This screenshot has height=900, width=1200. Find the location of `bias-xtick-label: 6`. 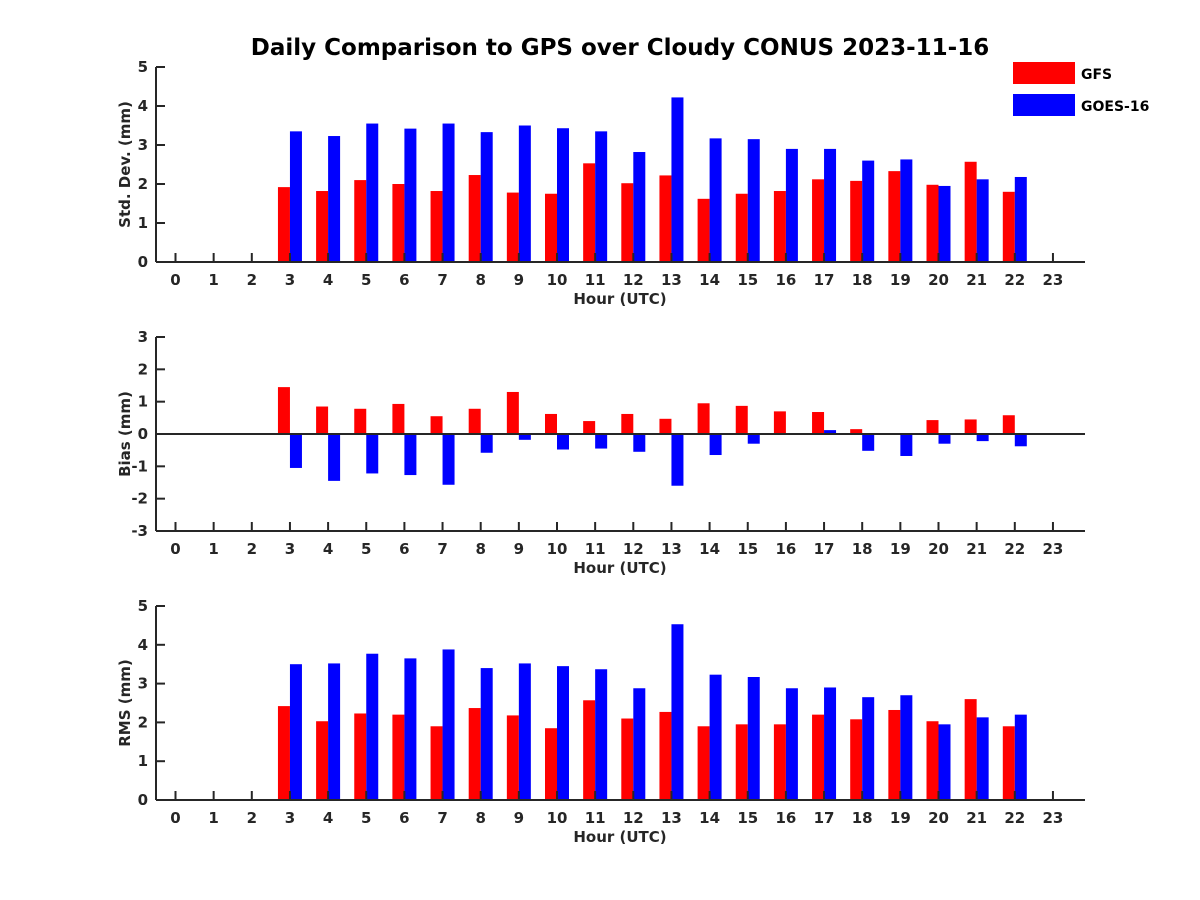

bias-xtick-label: 6 is located at coordinates (404, 549).